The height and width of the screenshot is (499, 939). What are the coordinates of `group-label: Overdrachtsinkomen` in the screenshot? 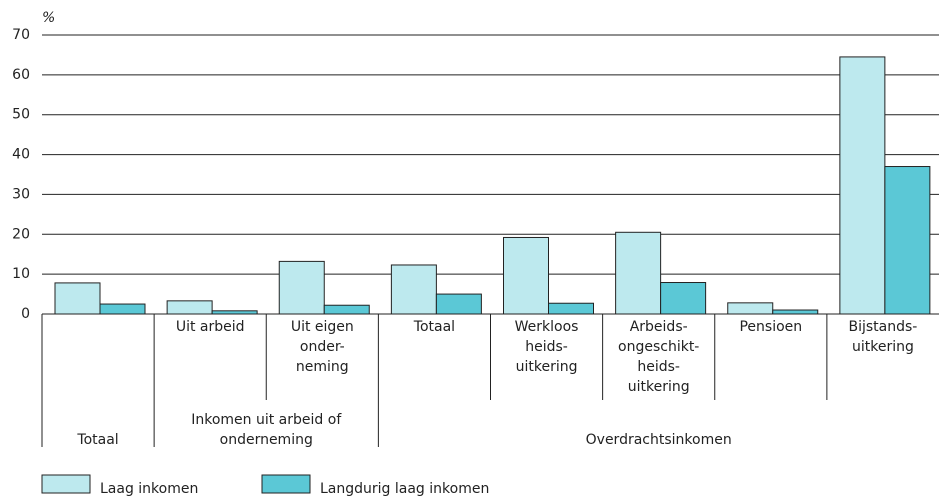 It's located at (659, 440).